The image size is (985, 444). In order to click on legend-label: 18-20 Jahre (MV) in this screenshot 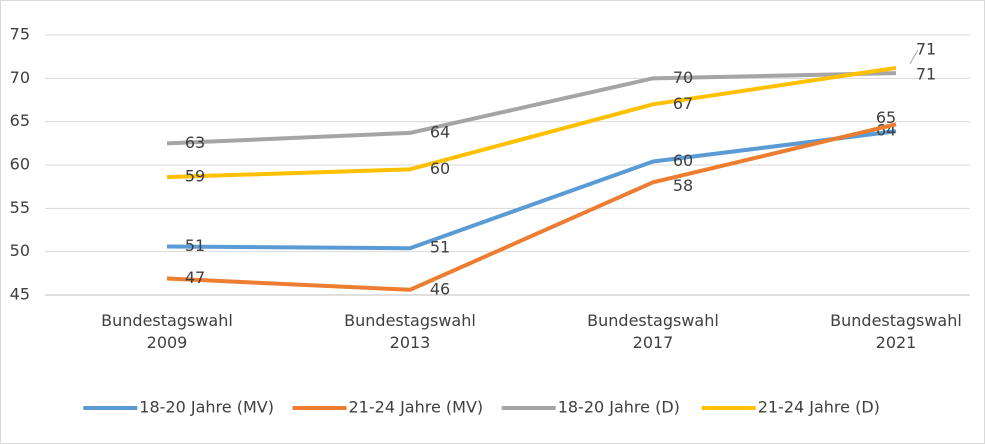, I will do `click(206, 407)`.